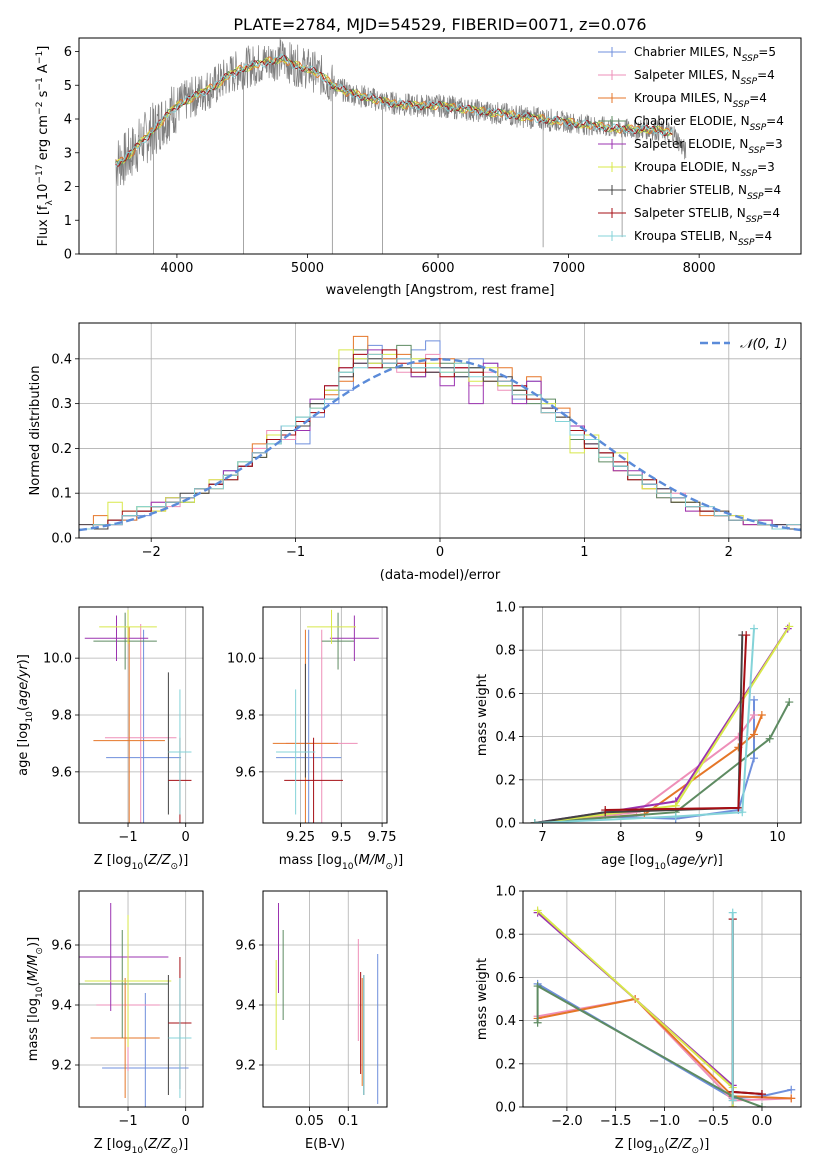 The width and height of the screenshot is (819, 1170). What do you see at coordinates (68, 221) in the screenshot?
I see `y-tick-label: 1` at bounding box center [68, 221].